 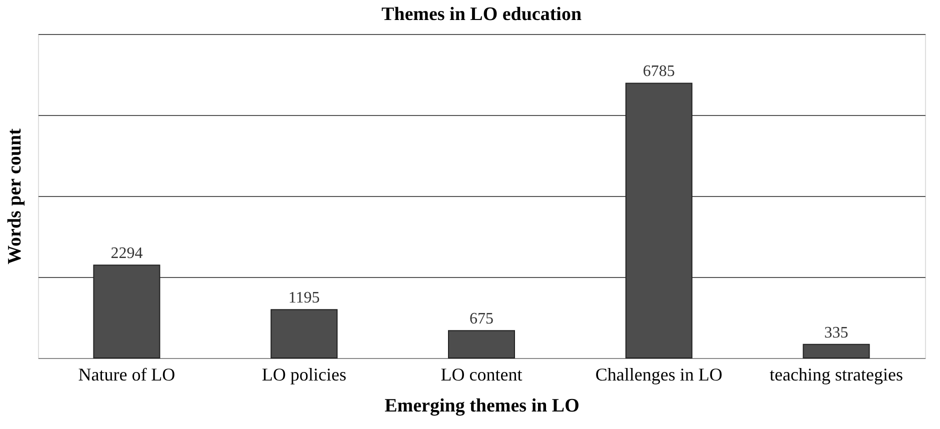 What do you see at coordinates (127, 374) in the screenshot?
I see `x-tick-label: Nature of LO` at bounding box center [127, 374].